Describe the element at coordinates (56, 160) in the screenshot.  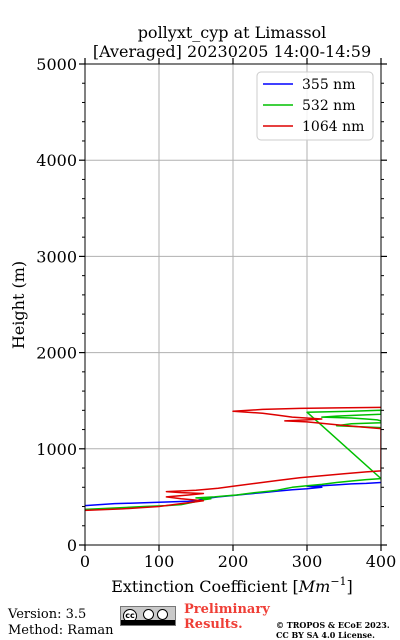
I see `y-tick-label: 4000` at that location.